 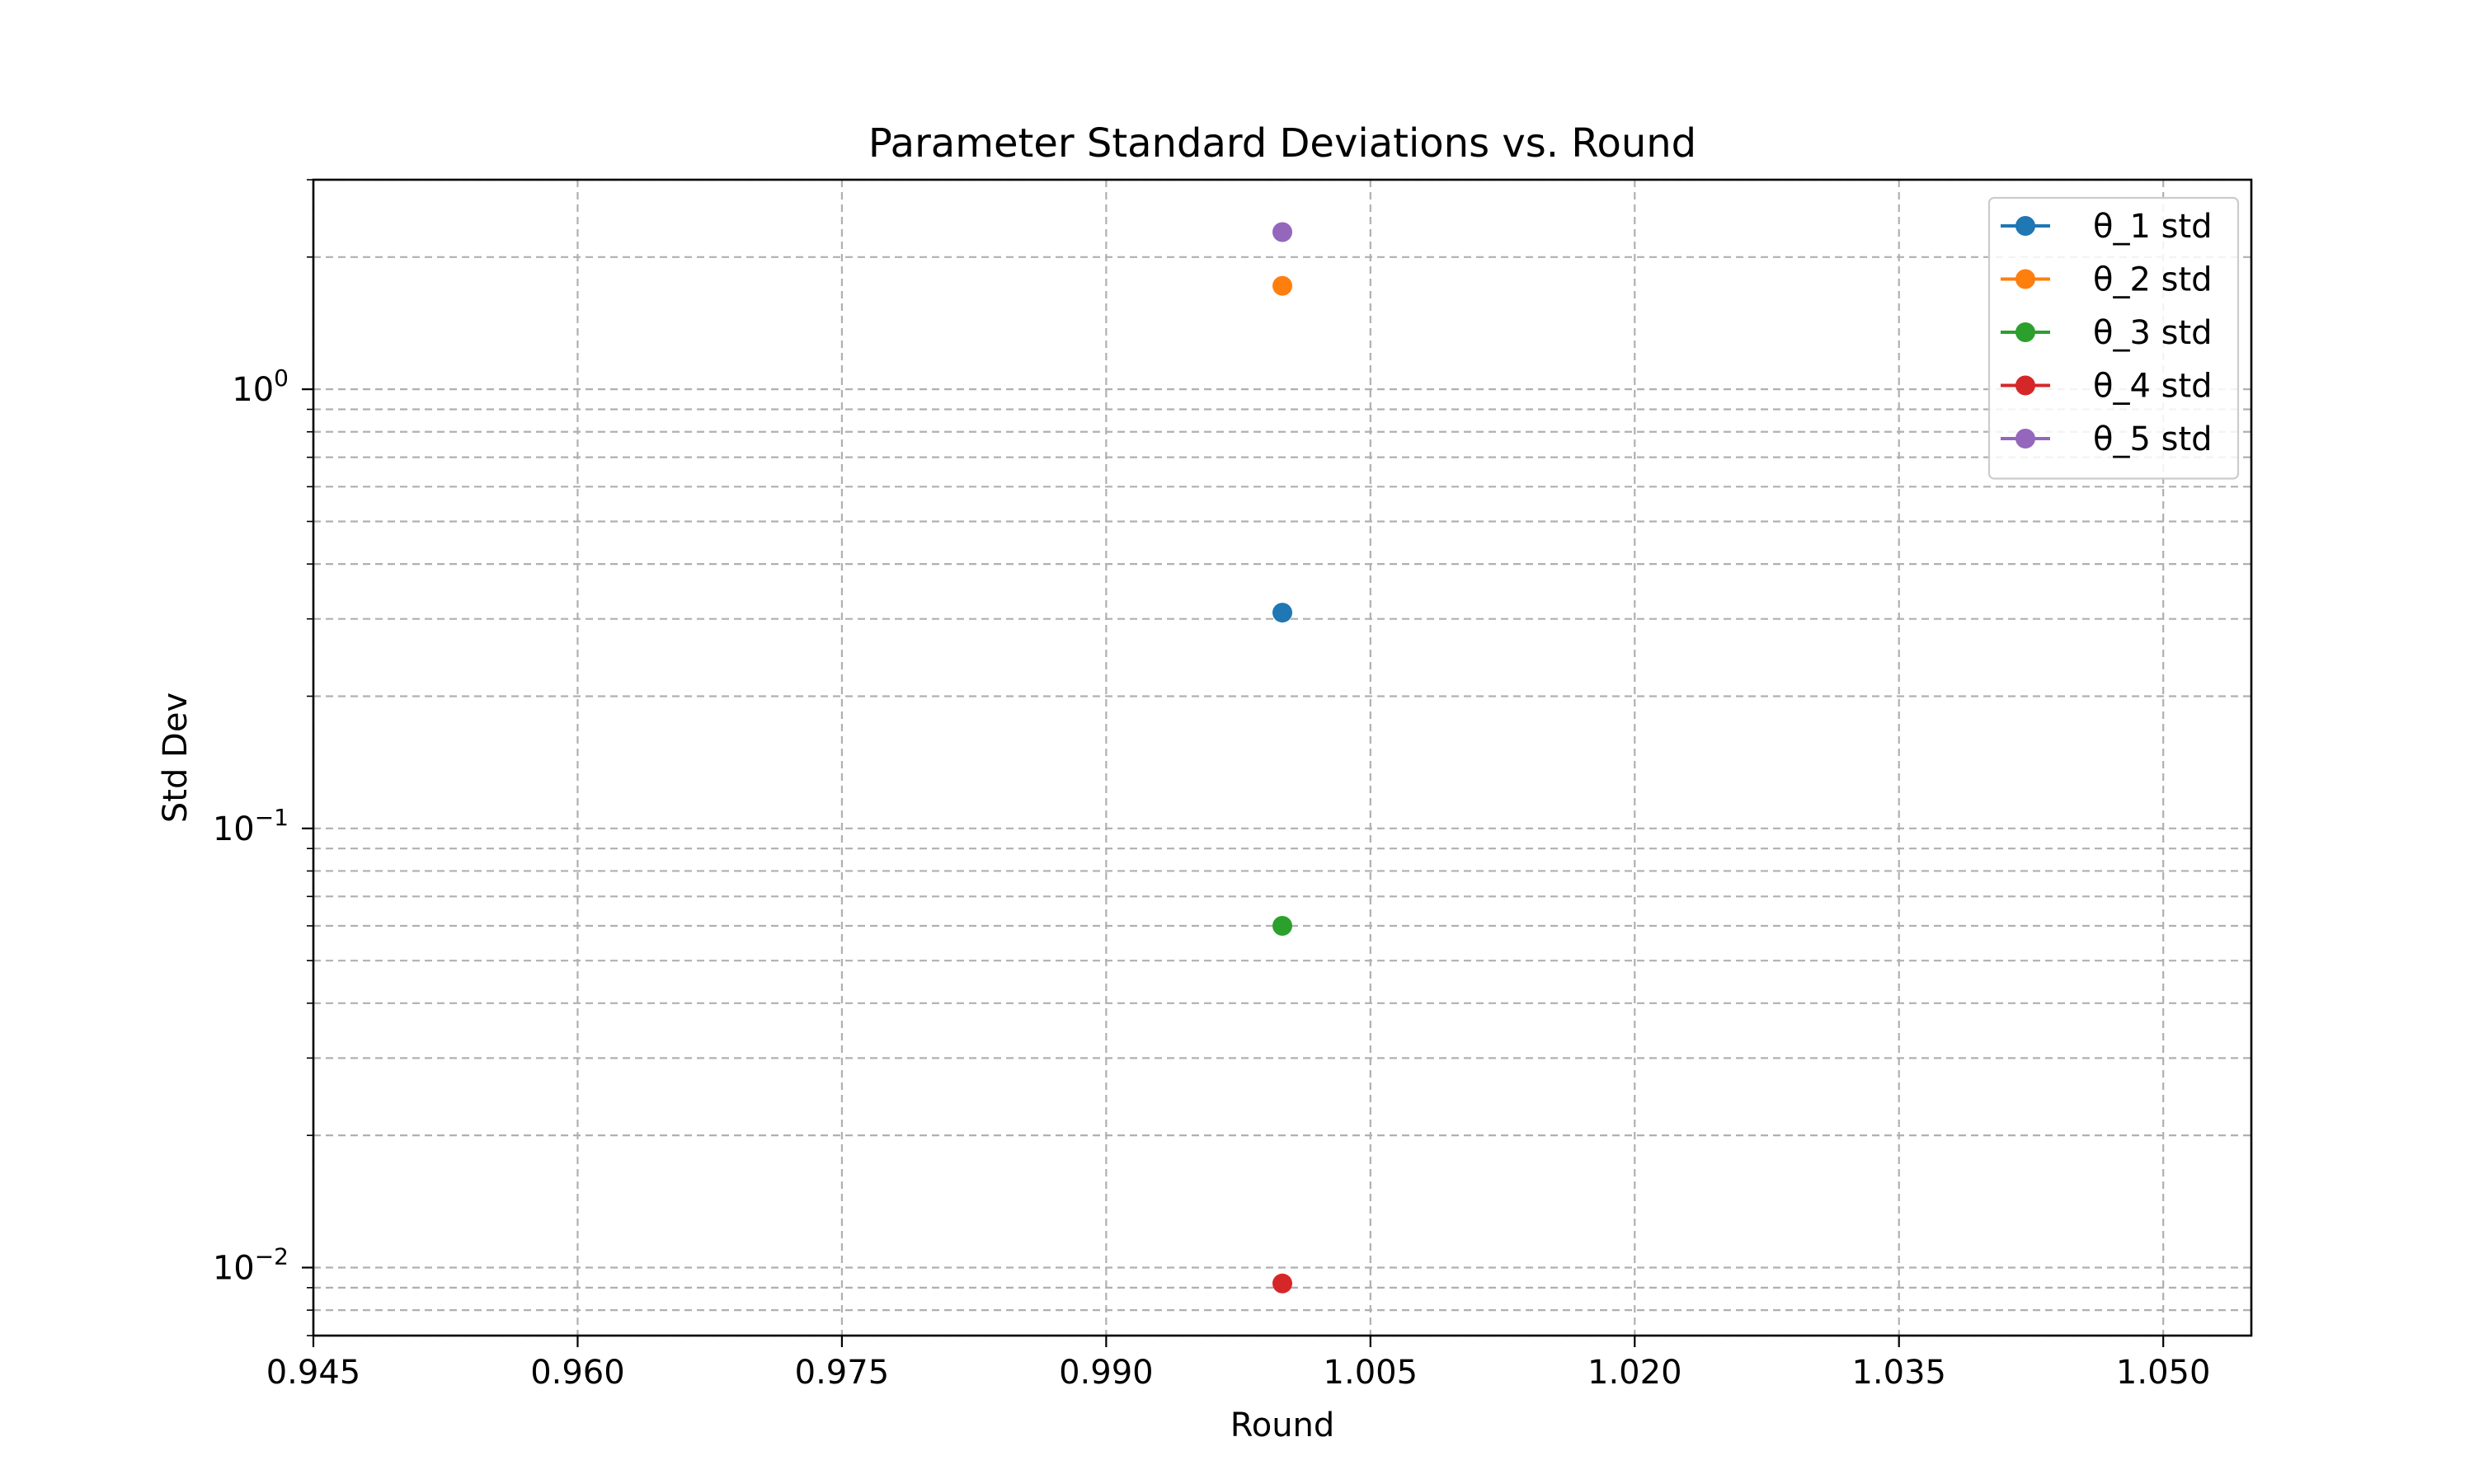 I want to click on legend-entry: θ_5 std, so click(x=2107, y=439).